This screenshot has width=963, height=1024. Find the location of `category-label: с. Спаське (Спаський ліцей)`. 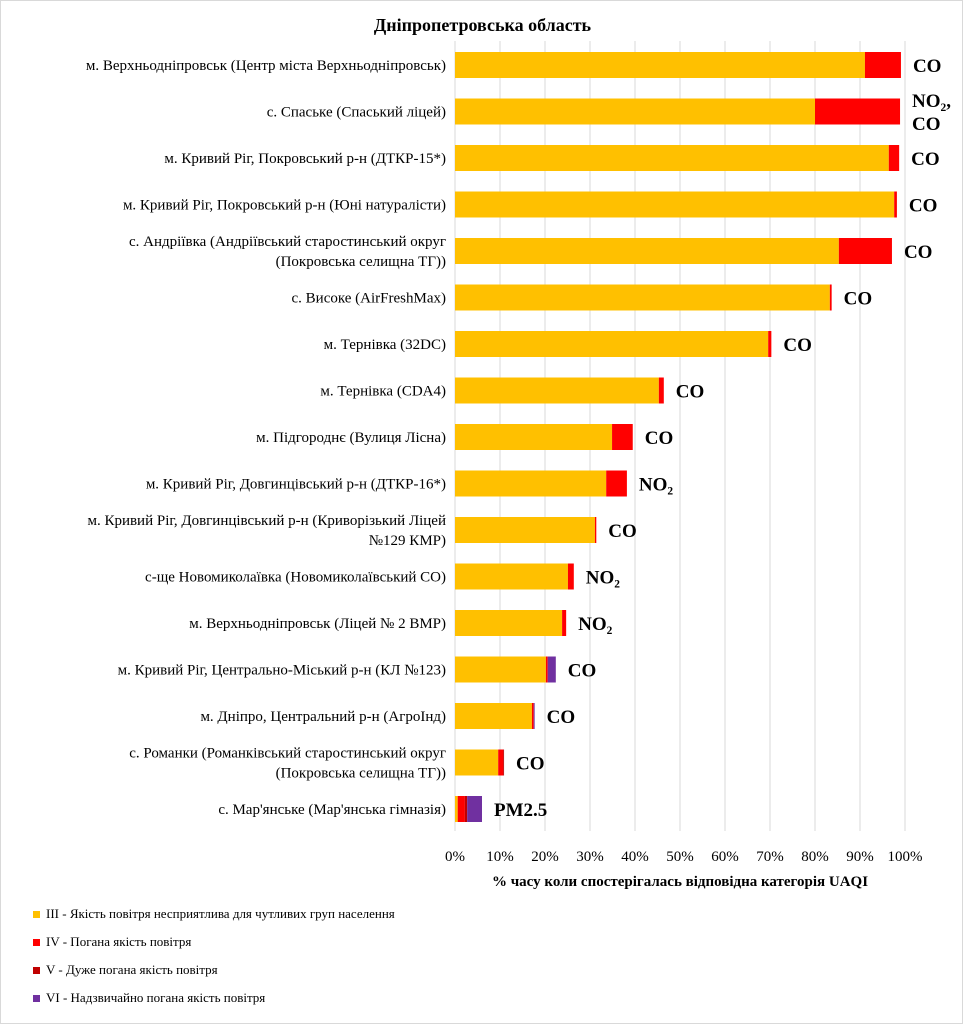

category-label: с. Спаське (Спаський ліцей) is located at coordinates (356, 113).